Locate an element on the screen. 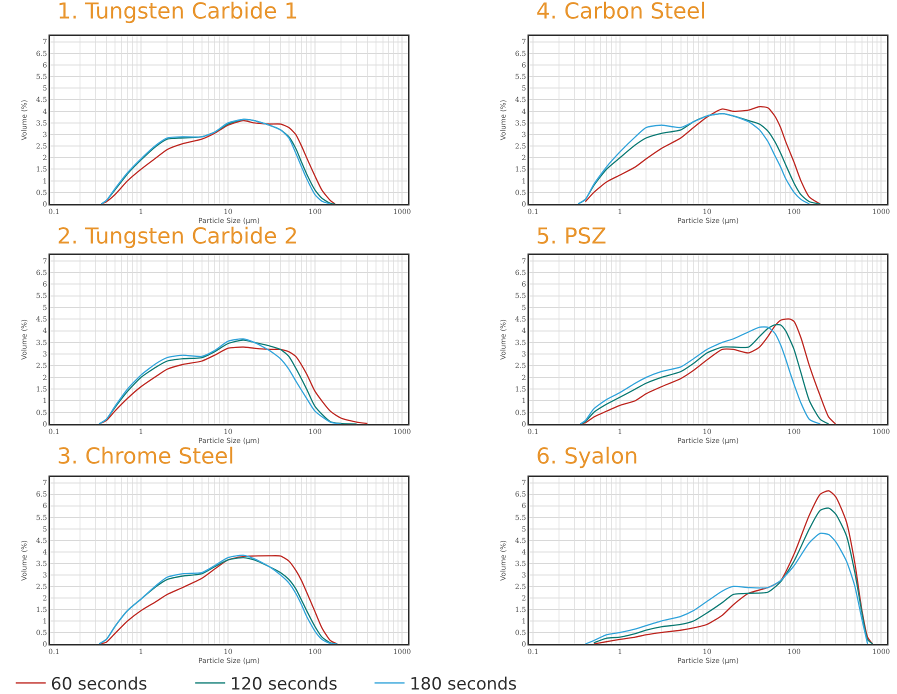 This screenshot has height=694, width=897. chart-title: 6. Syalon is located at coordinates (587, 457).